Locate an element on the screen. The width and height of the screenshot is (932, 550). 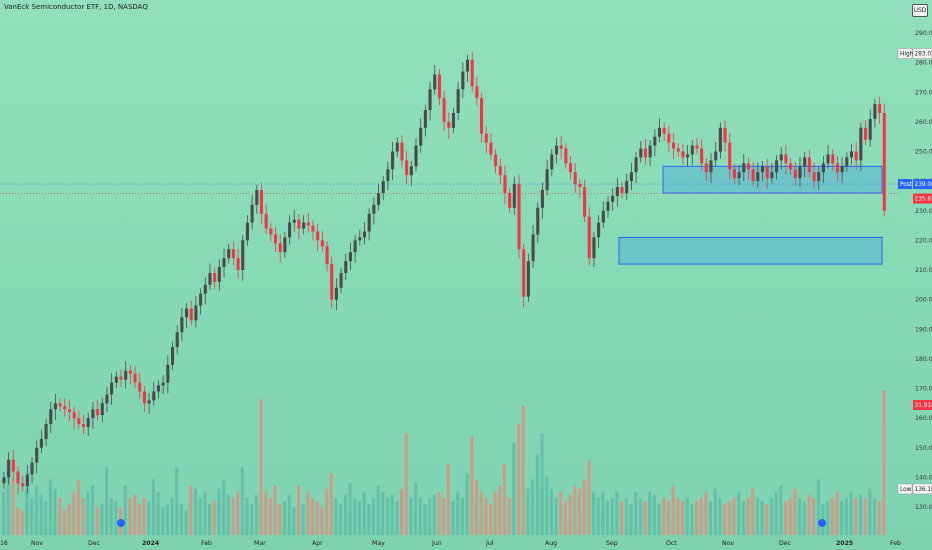
low-label: Low is located at coordinates (906, 490).